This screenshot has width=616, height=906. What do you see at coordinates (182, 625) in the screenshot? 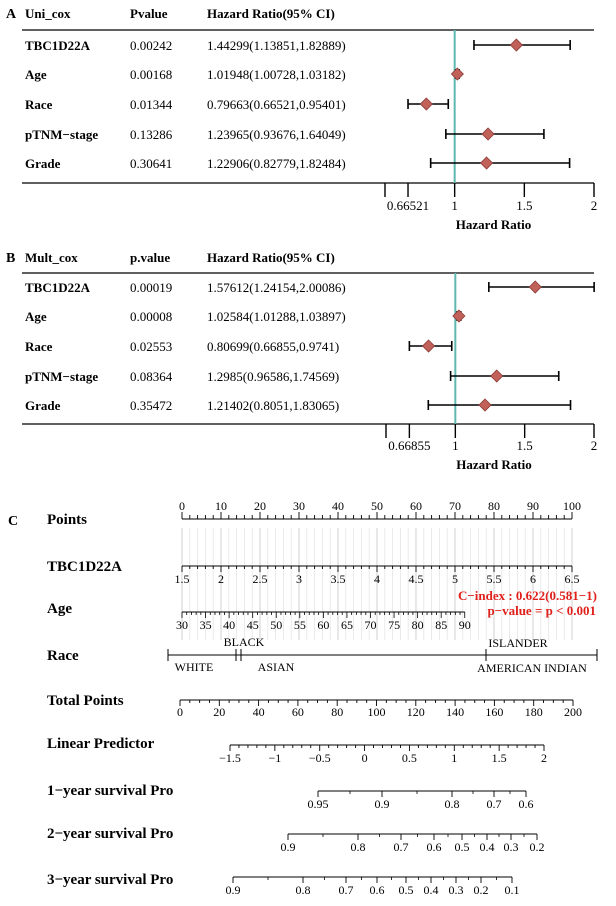
I see `age-tick-label-30: 30` at bounding box center [182, 625].